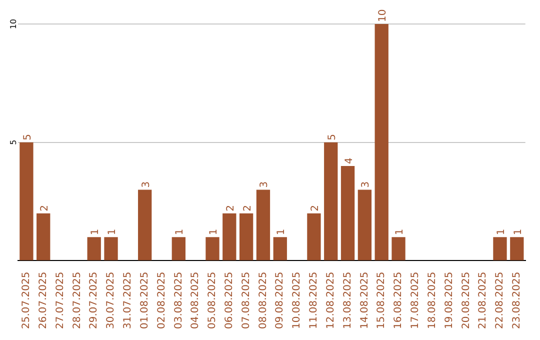 Image resolution: width=540 pixels, height=340 pixels. What do you see at coordinates (280, 301) in the screenshot?
I see `x-tick-label: 09.08.2025` at bounding box center [280, 301].